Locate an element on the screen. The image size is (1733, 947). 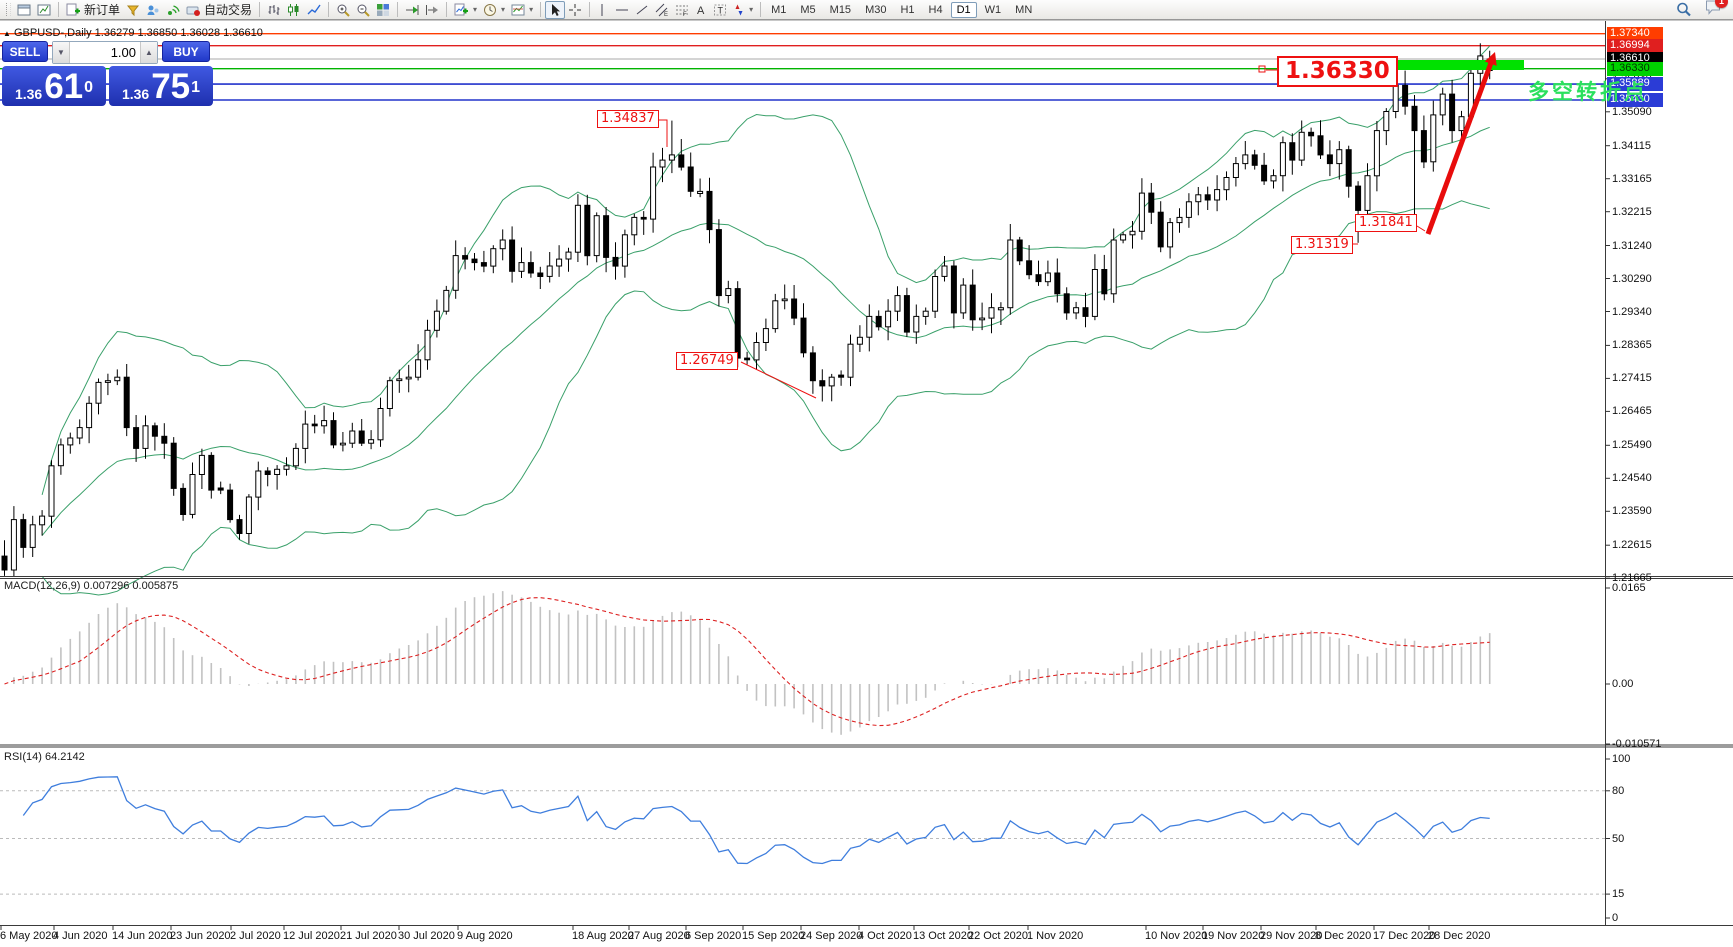
new-chart-button is located at coordinates (24, 10).